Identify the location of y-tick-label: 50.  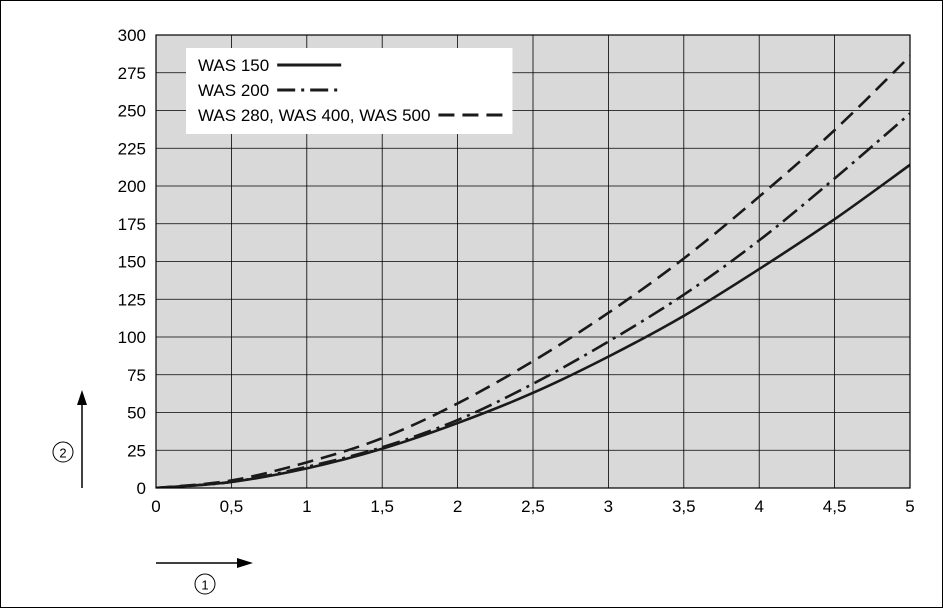
(136, 413).